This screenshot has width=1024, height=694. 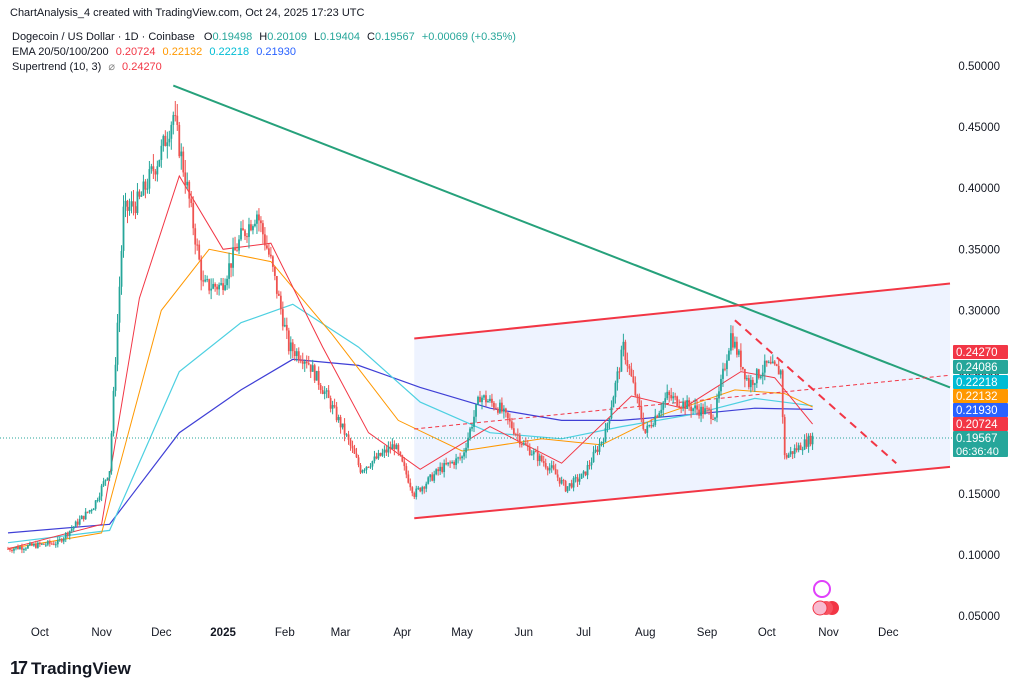 I want to click on projection-line, so click(x=815, y=391).